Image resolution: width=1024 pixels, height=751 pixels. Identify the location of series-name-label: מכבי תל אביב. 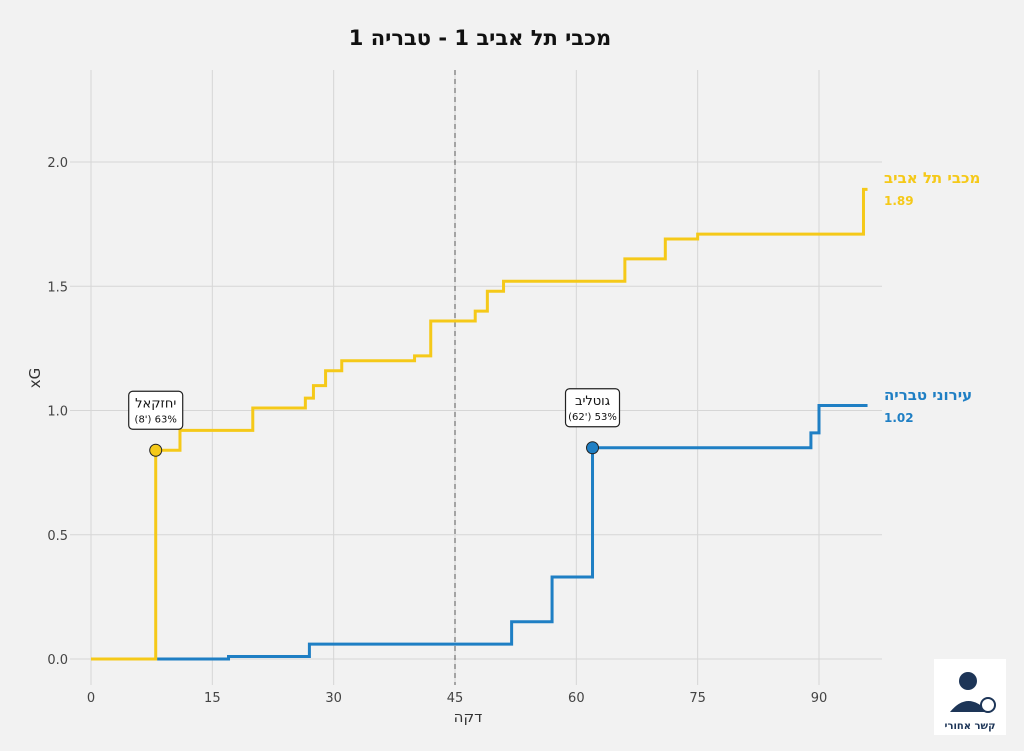
(932, 178).